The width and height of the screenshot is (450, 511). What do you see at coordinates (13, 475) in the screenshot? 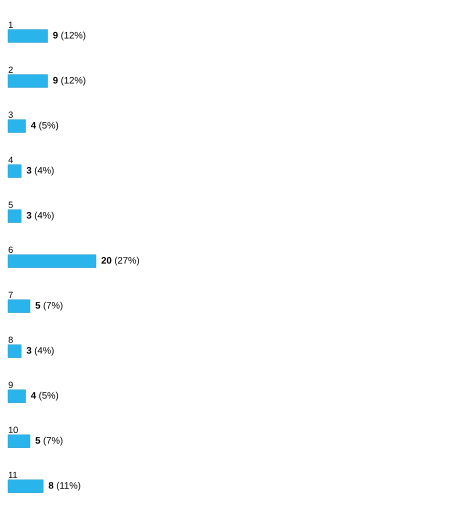
I see `y-tick-label: 11` at bounding box center [13, 475].